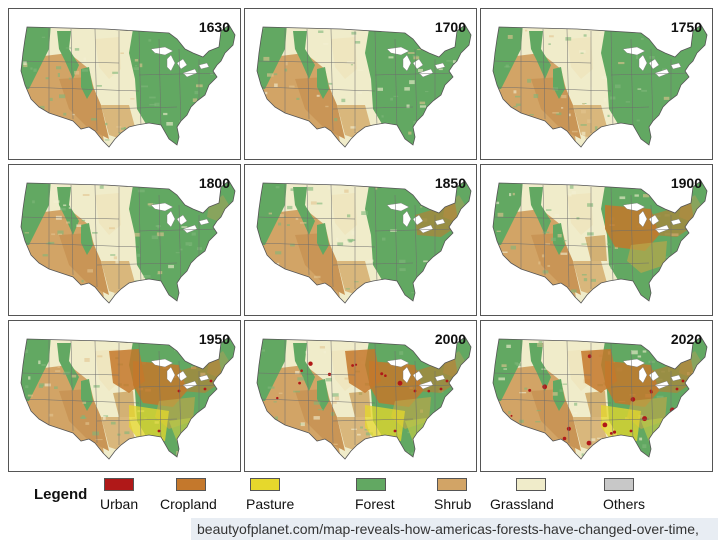 This screenshot has height=540, width=718. I want to click on map-panel: 1950, so click(124, 396).